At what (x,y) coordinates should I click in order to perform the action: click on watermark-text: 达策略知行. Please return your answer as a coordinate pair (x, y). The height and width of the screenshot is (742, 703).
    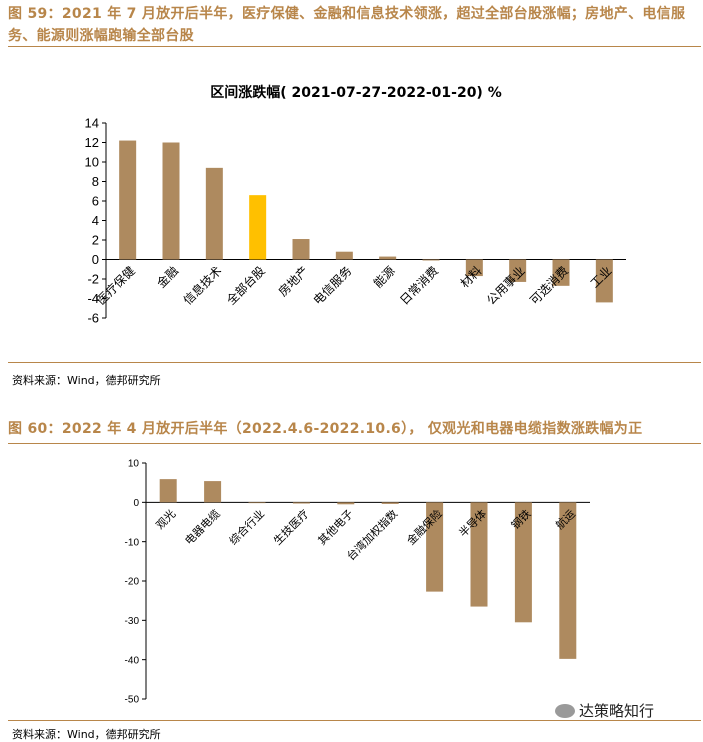
    Looking at the image, I should click on (617, 711).